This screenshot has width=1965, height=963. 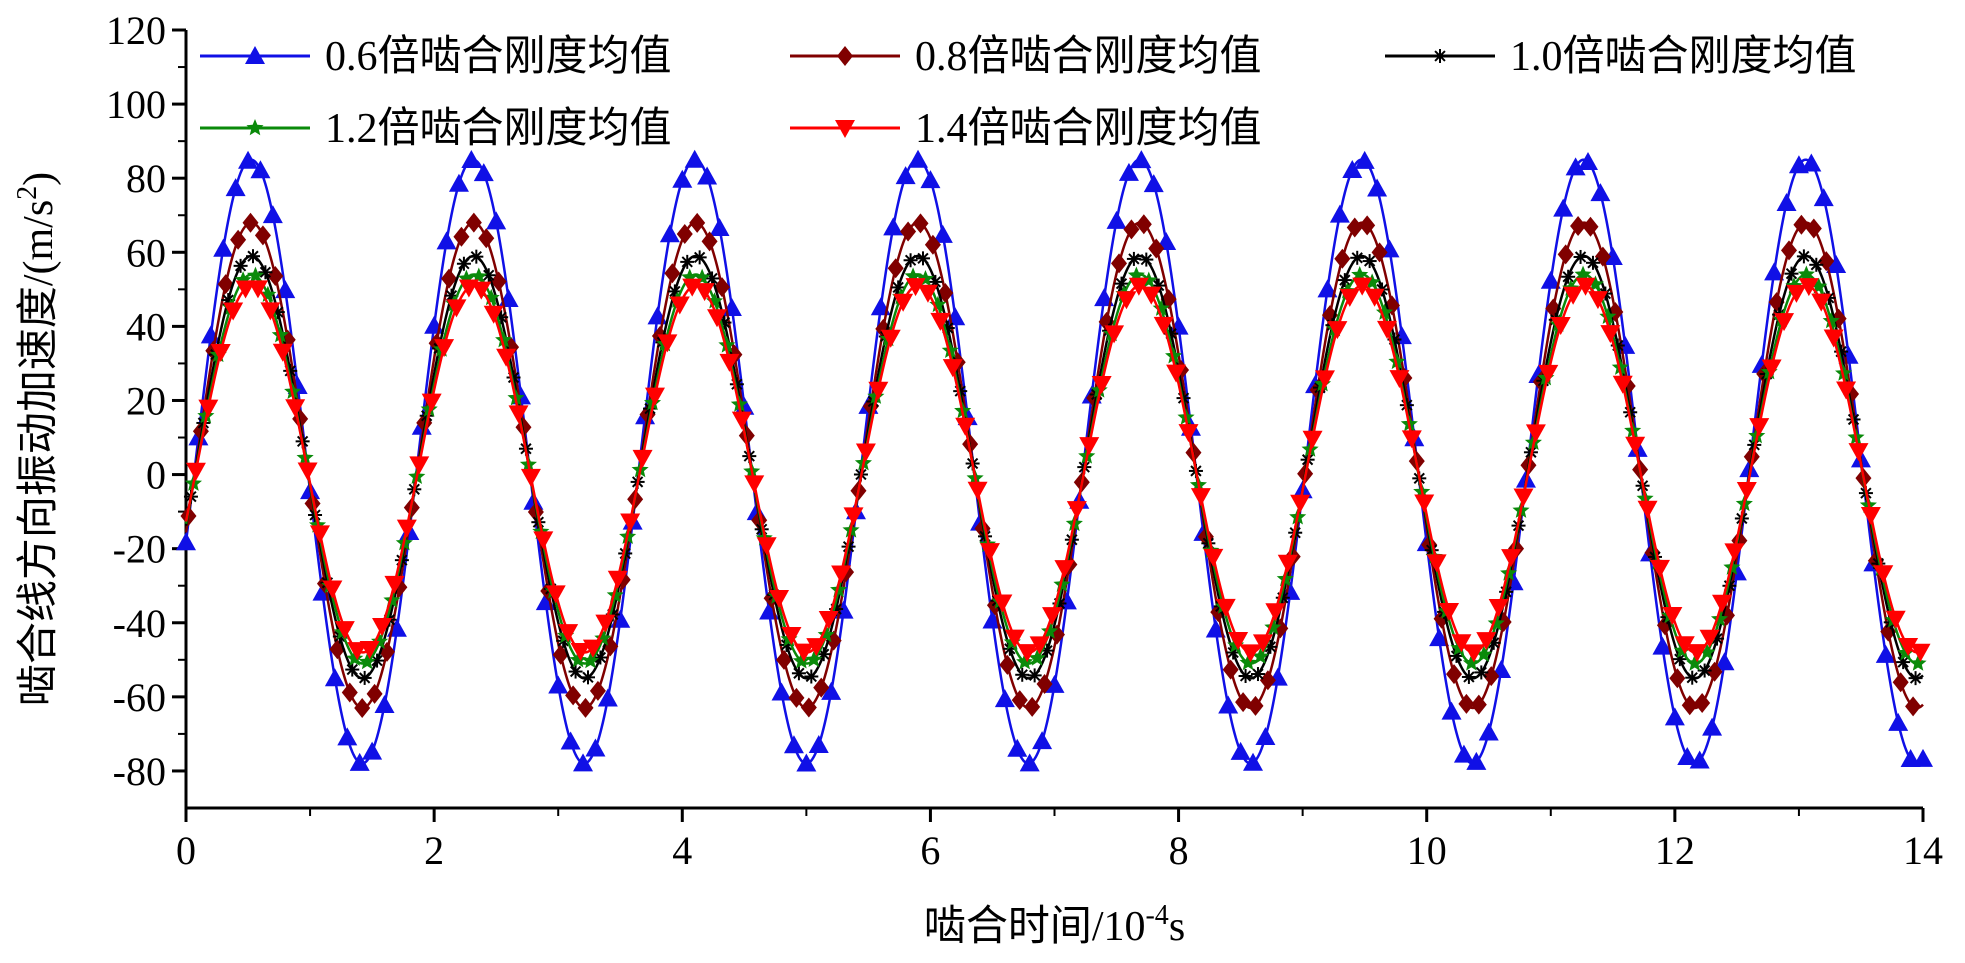 What do you see at coordinates (139, 697) in the screenshot?
I see `y-tick-label: -60` at bounding box center [139, 697].